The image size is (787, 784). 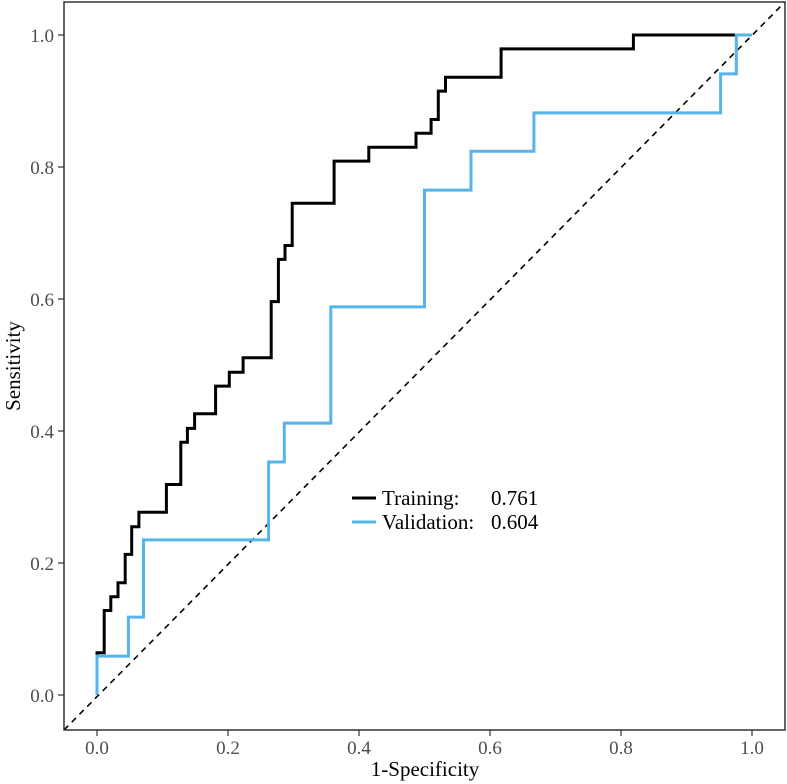 What do you see at coordinates (514, 498) in the screenshot?
I see `legend-auc-1: 0.761` at bounding box center [514, 498].